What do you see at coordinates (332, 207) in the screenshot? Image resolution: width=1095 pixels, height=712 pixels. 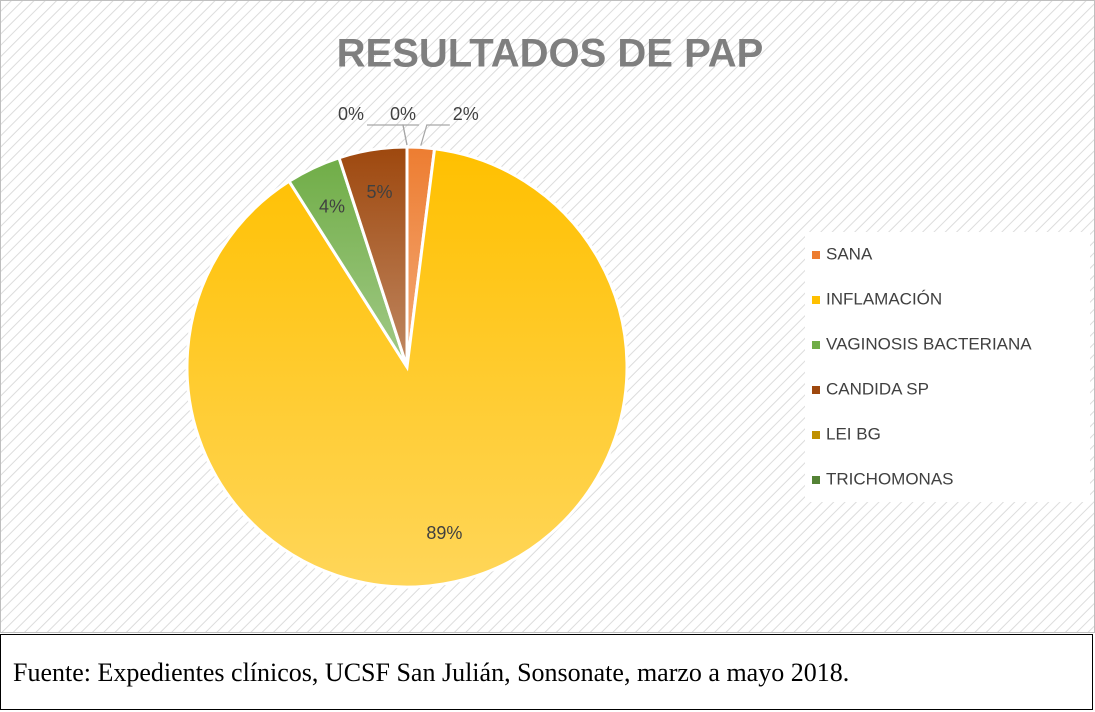 I see `data-label: 4%` at bounding box center [332, 207].